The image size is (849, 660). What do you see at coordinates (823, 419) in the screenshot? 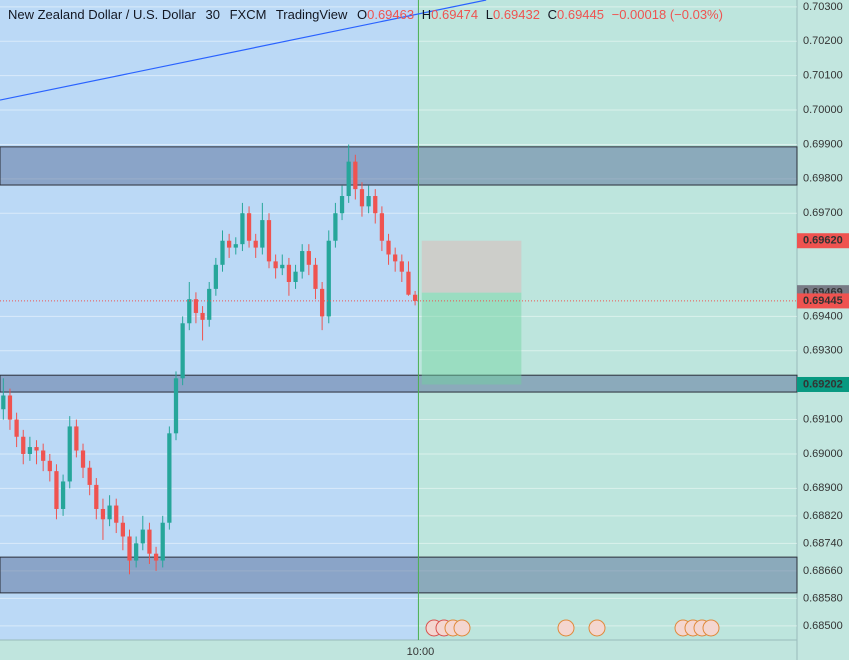
I see `y-tick-label: 0.69100` at bounding box center [823, 419].